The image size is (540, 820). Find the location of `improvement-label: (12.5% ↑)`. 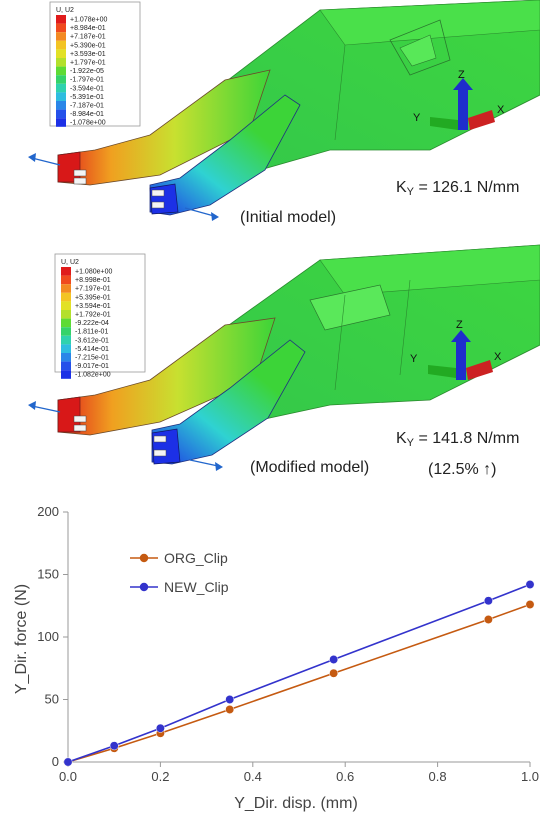

improvement-label: (12.5% ↑) is located at coordinates (462, 469).